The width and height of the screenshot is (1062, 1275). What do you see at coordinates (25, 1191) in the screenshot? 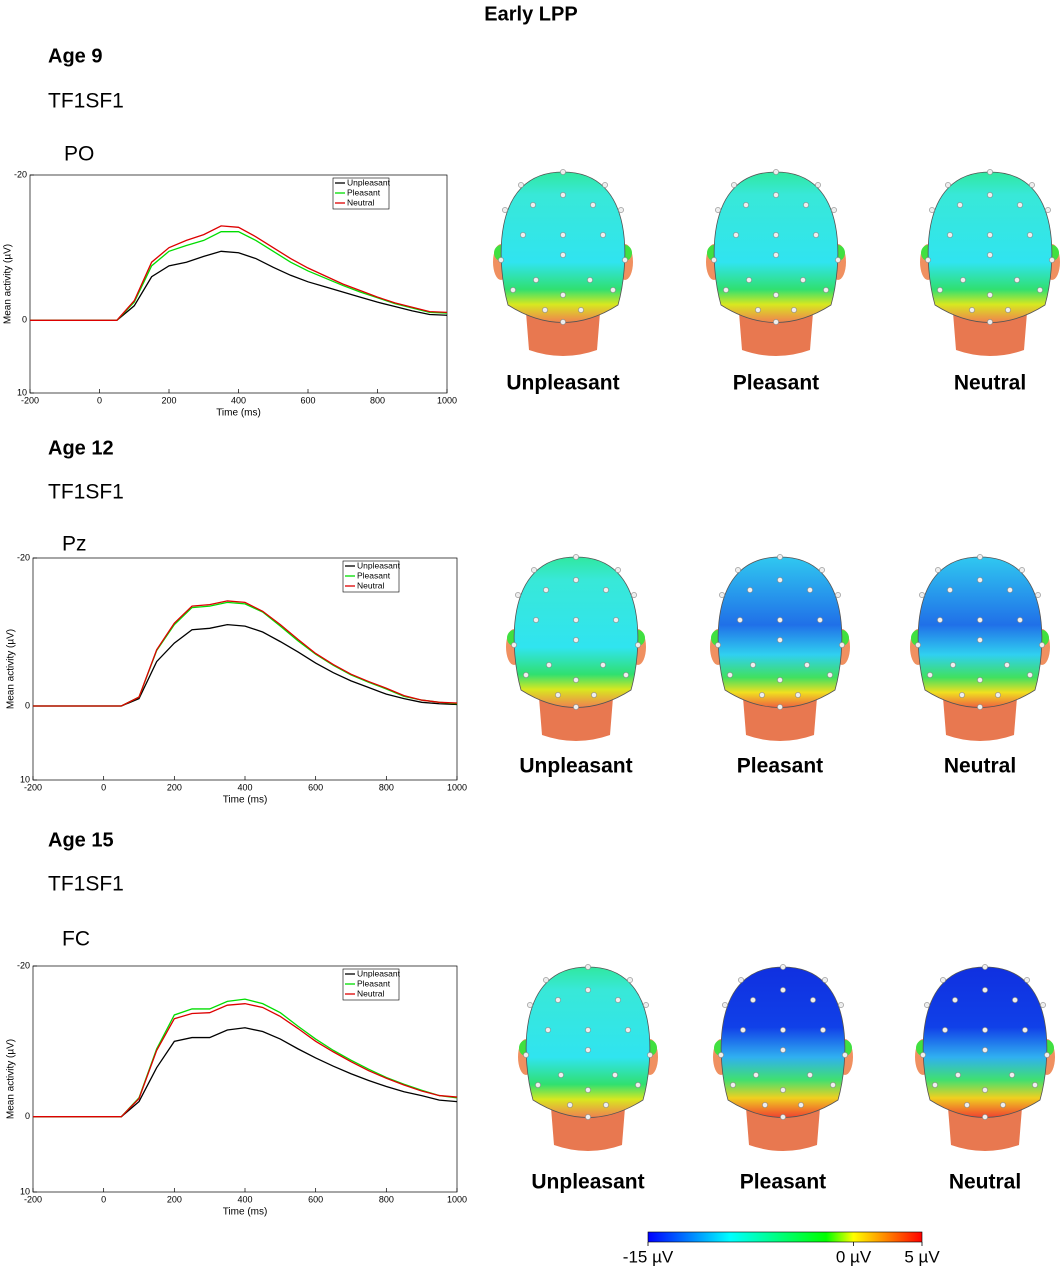
I see `y-tick-label: 10` at bounding box center [25, 1191].